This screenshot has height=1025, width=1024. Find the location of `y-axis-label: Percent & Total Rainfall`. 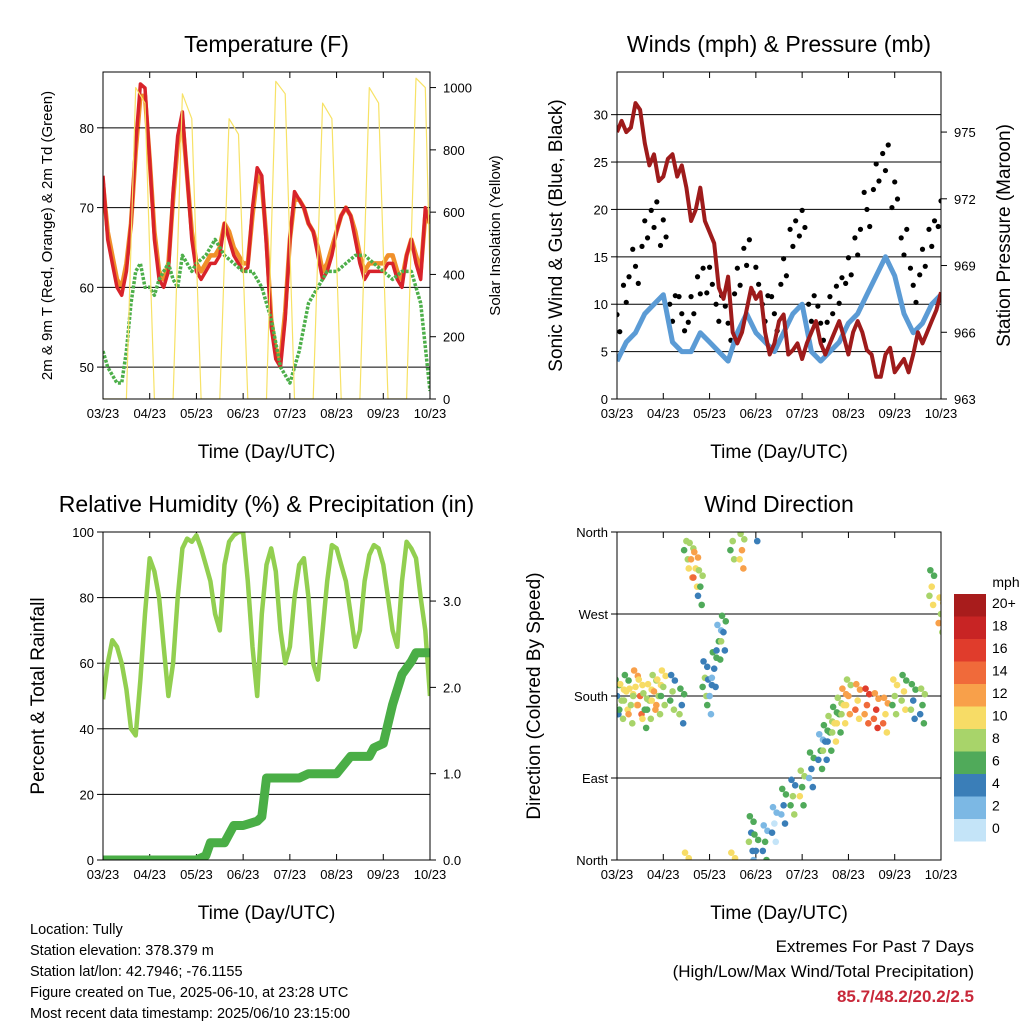

y-axis-label: Percent & Total Rainfall is located at coordinates (38, 695).